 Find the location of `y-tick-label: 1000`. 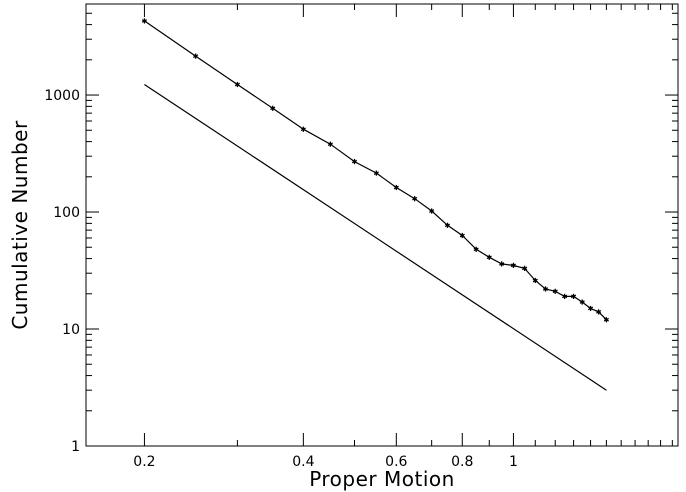

y-tick-label: 1000 is located at coordinates (62, 96).